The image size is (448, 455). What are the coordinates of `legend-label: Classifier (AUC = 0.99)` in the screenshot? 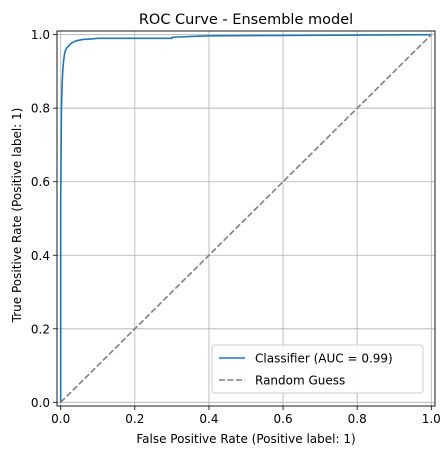 It's located at (324, 359).